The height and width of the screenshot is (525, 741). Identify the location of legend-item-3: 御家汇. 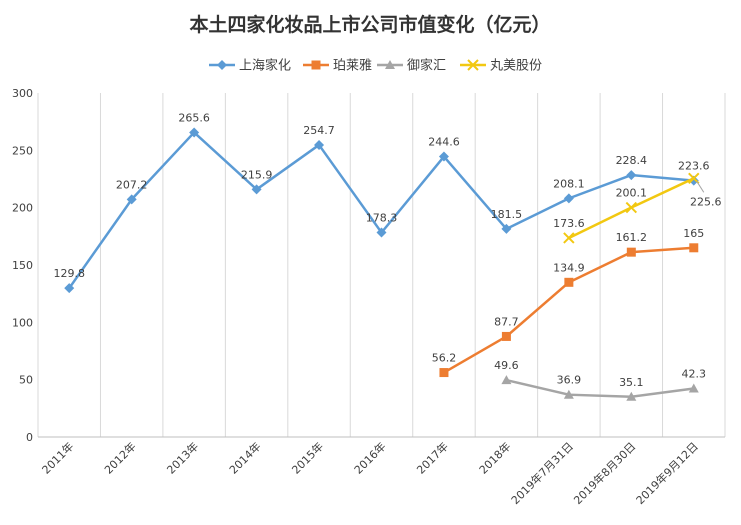
(411, 66).